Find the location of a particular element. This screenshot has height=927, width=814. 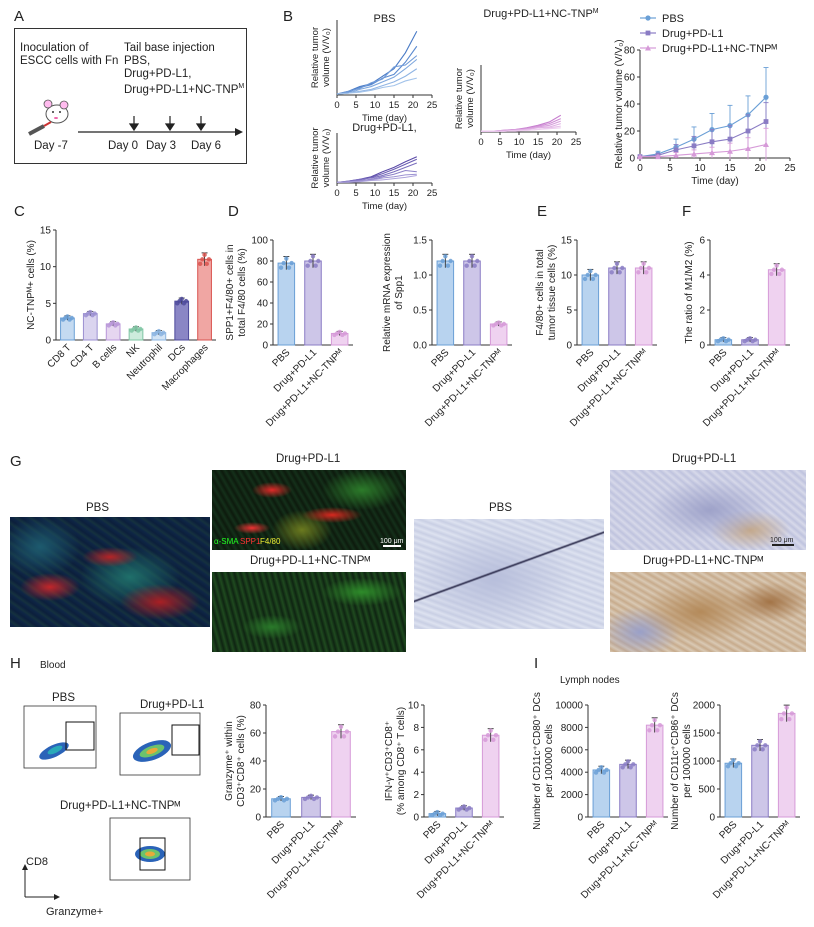

injection-item-1: PBS, is located at coordinates (137, 61).